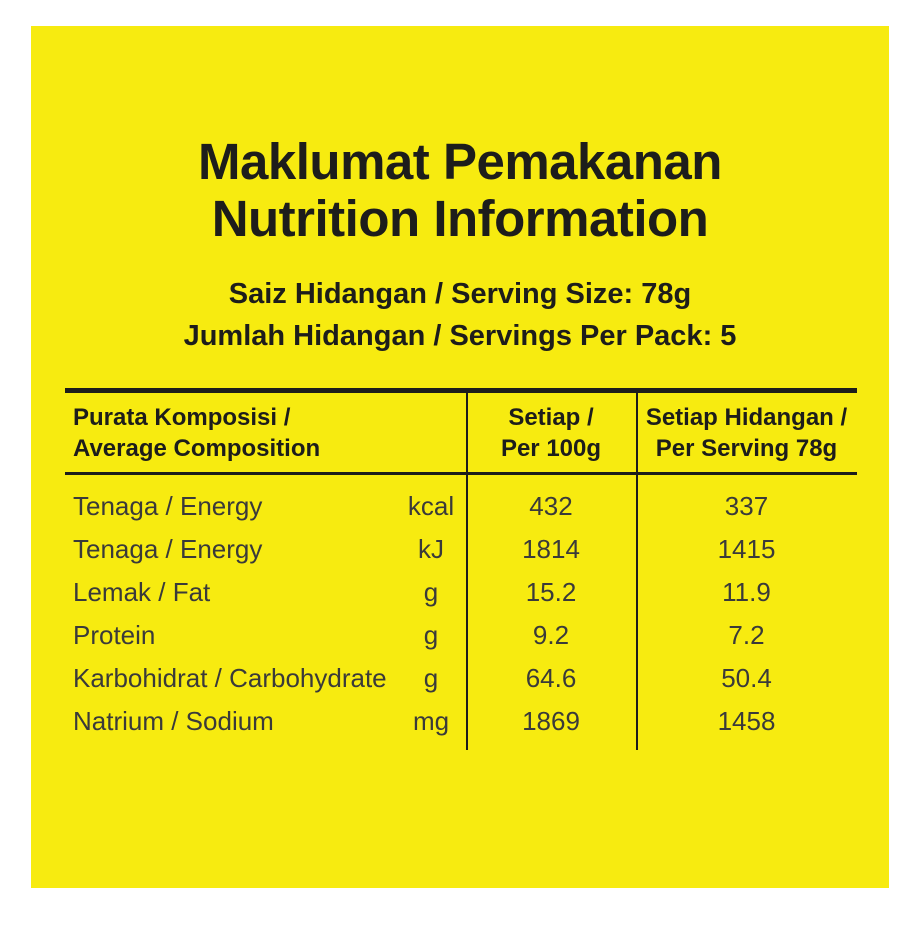  Describe the element at coordinates (431, 506) in the screenshot. I see `row-unit: kcal` at that location.